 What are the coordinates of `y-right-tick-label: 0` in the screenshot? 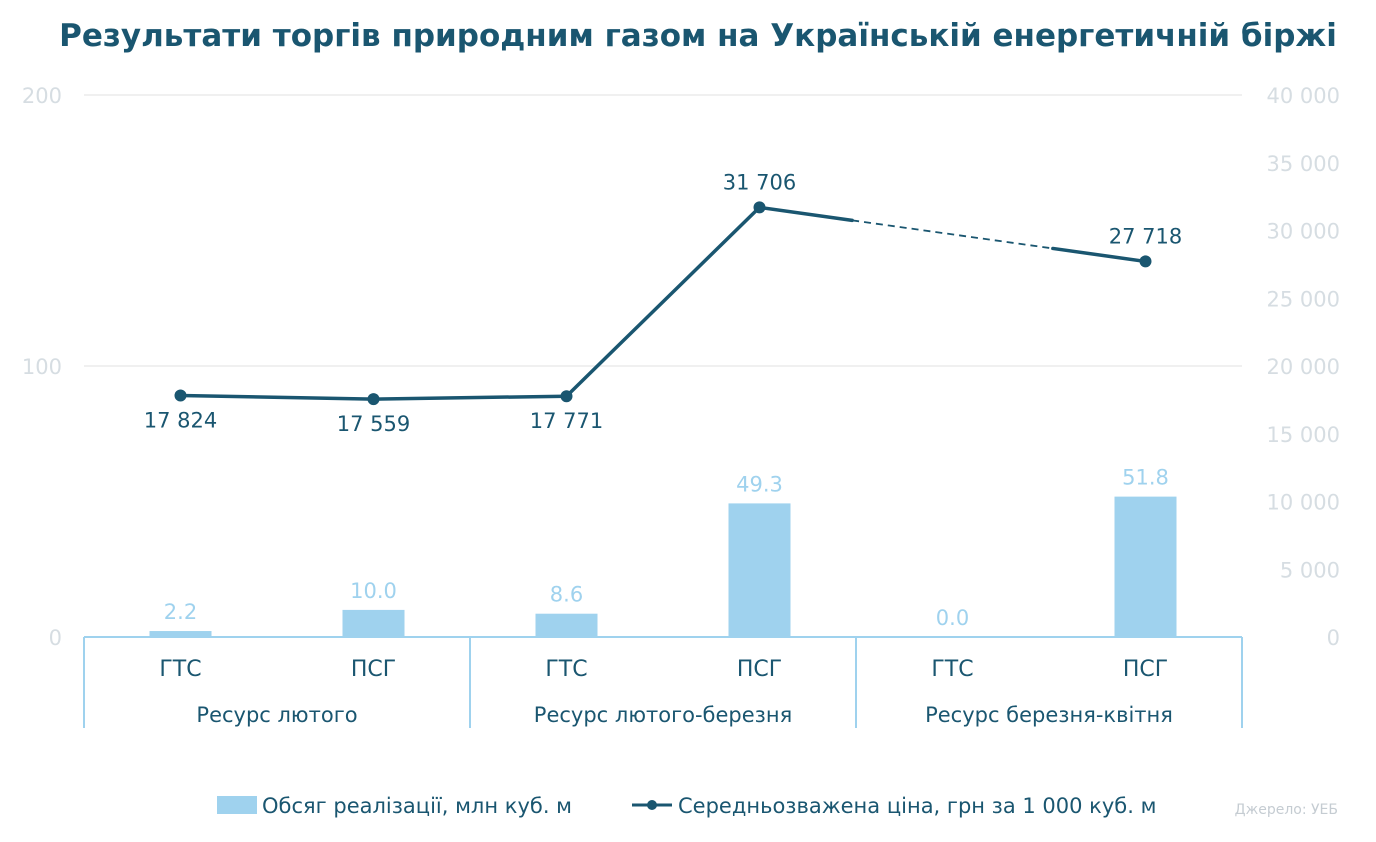 It's located at (1333, 638).